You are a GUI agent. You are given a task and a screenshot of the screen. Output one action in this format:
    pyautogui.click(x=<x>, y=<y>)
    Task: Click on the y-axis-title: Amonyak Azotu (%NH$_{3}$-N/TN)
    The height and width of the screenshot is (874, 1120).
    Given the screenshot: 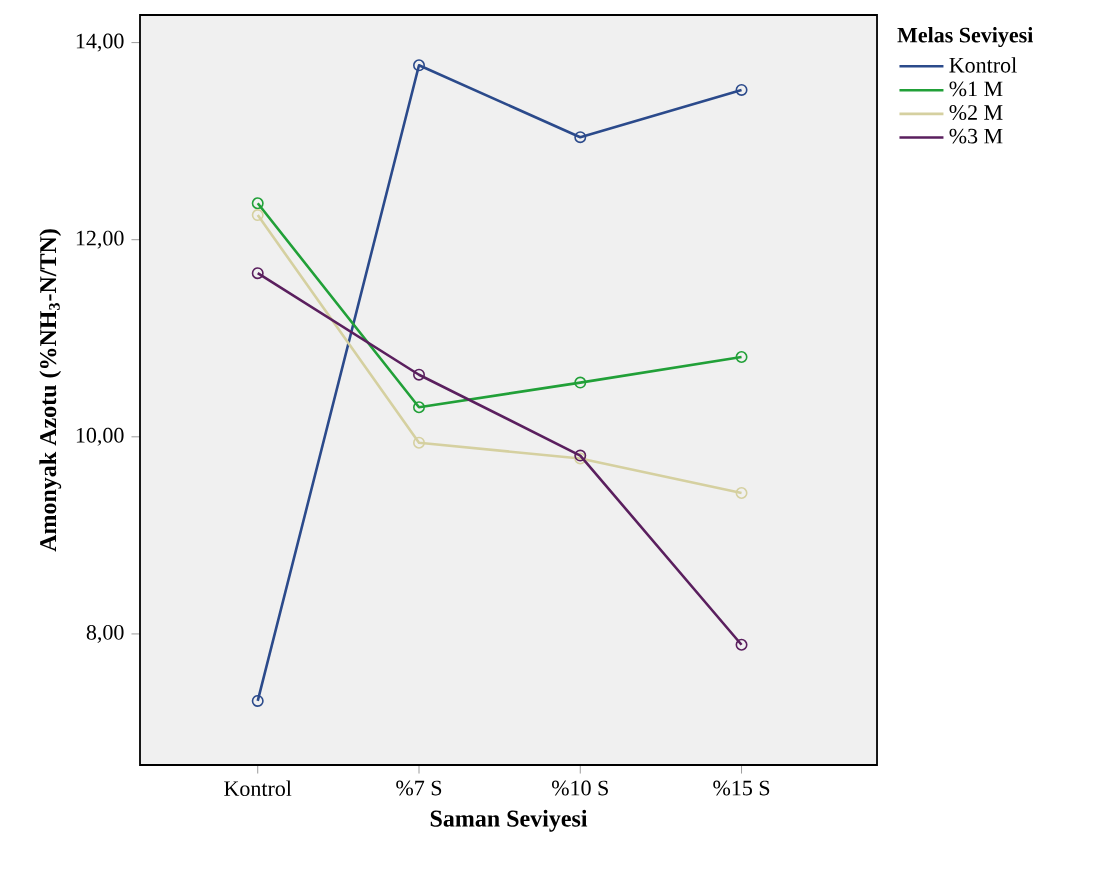 What is the action you would take?
    pyautogui.click(x=50, y=390)
    